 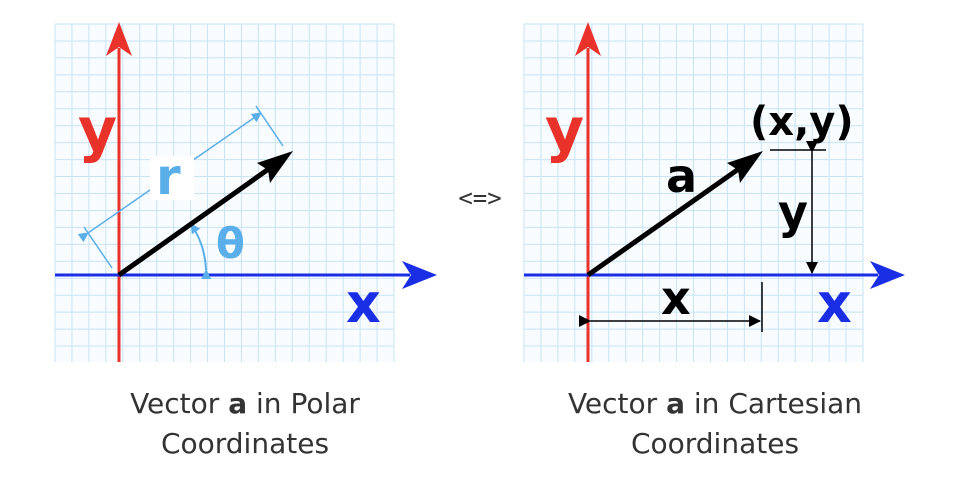 What do you see at coordinates (802, 122) in the screenshot?
I see `cartesian-point-label: (x,y)` at bounding box center [802, 122].